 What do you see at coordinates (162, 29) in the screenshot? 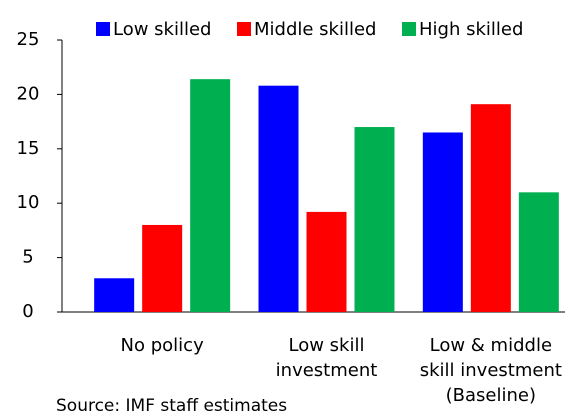
I see `legend-label: Low skilled` at bounding box center [162, 29].